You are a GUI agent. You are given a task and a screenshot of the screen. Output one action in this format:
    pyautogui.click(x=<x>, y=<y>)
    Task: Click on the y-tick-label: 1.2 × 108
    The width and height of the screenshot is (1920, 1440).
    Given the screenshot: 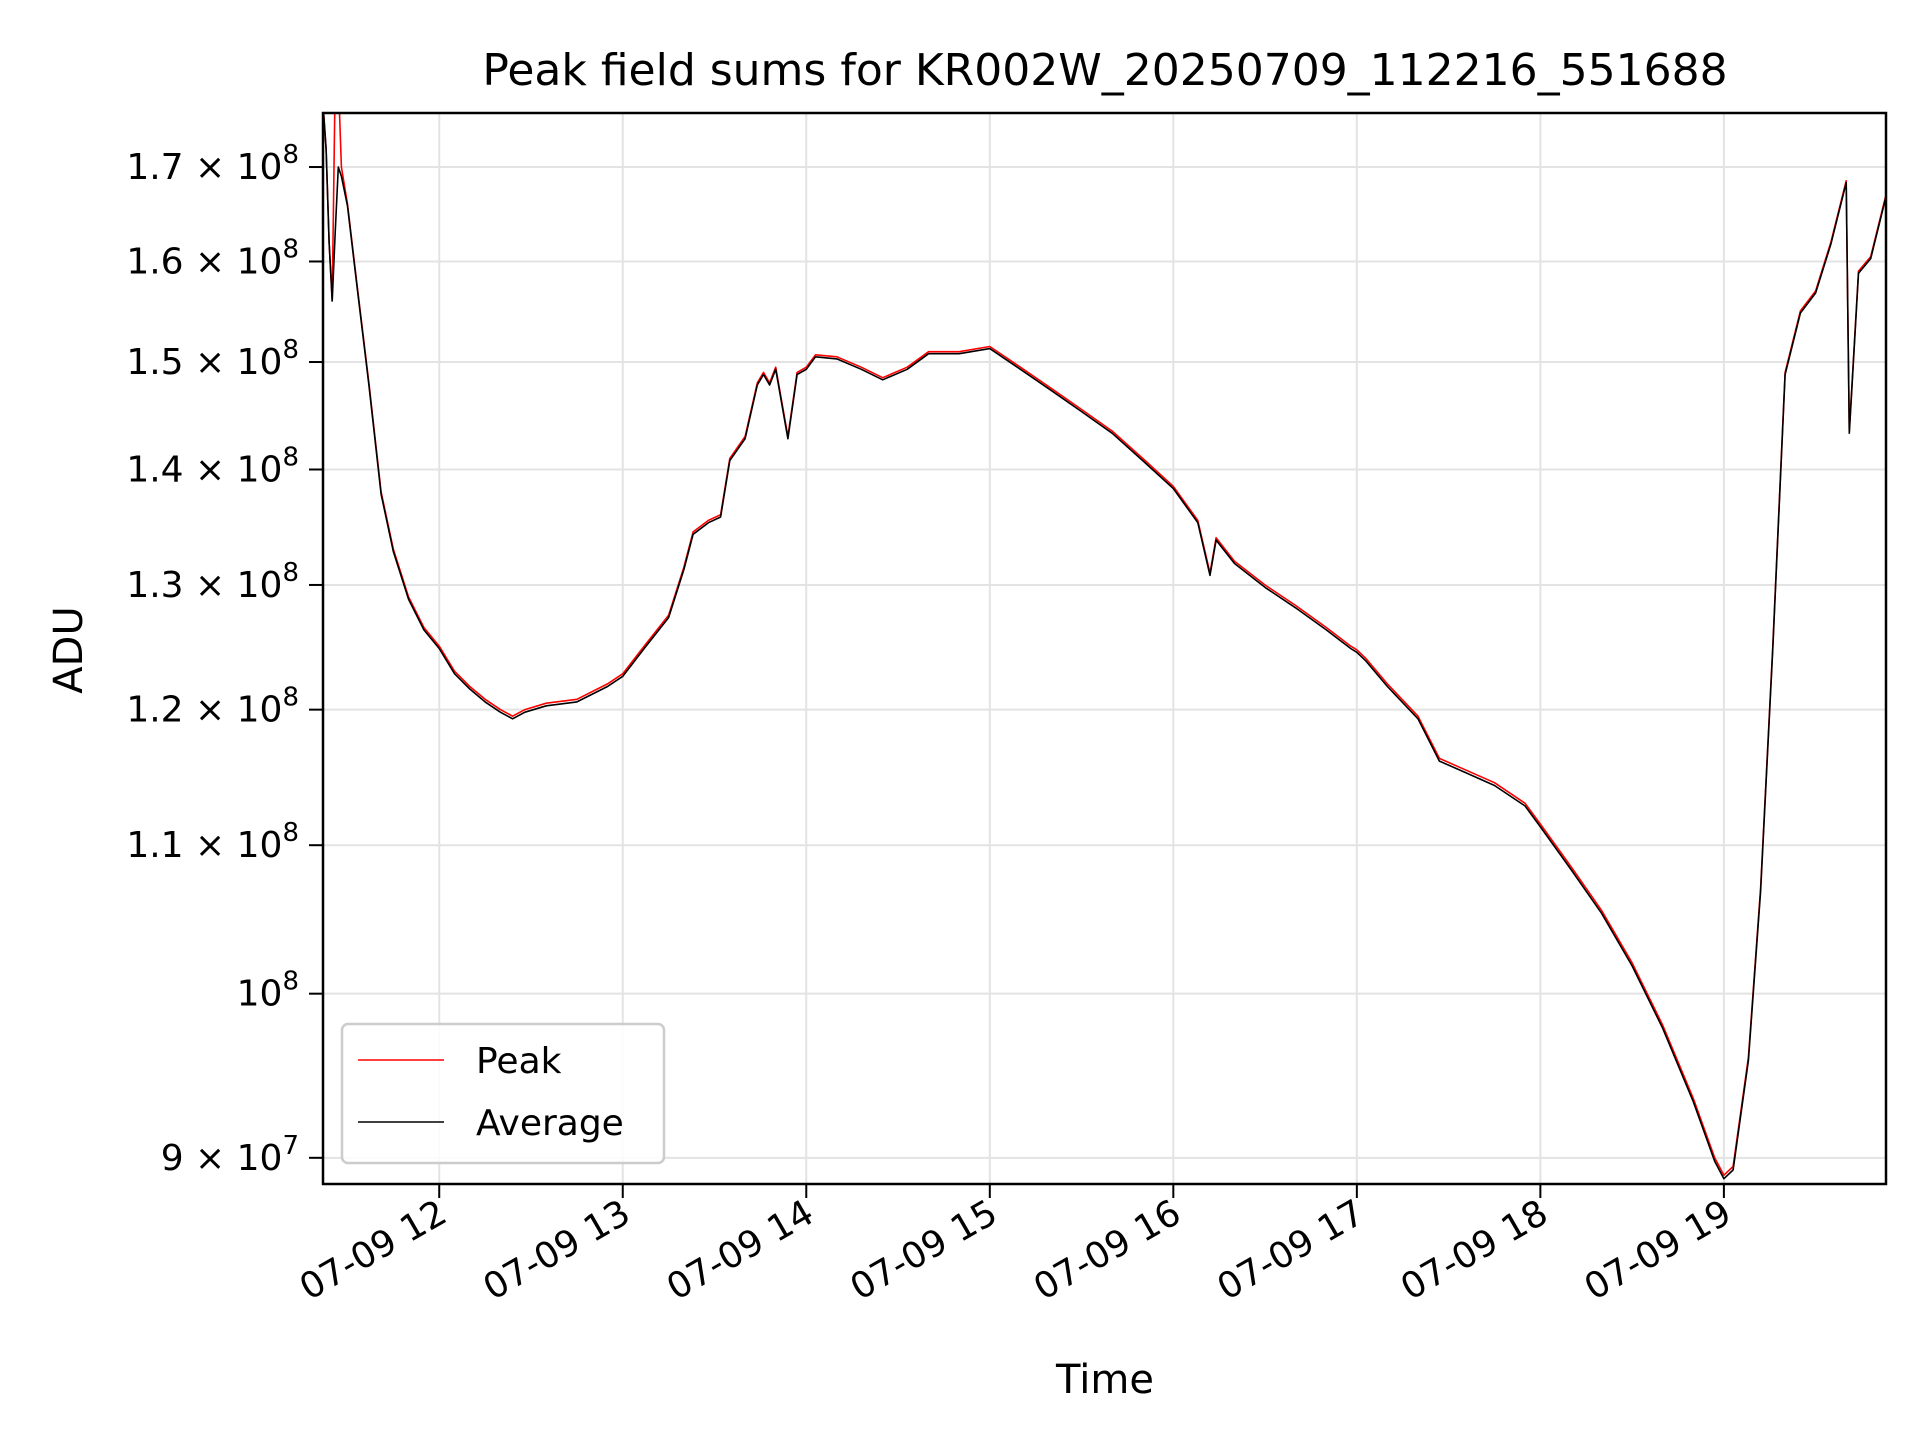 What is the action you would take?
    pyautogui.click(x=212, y=707)
    